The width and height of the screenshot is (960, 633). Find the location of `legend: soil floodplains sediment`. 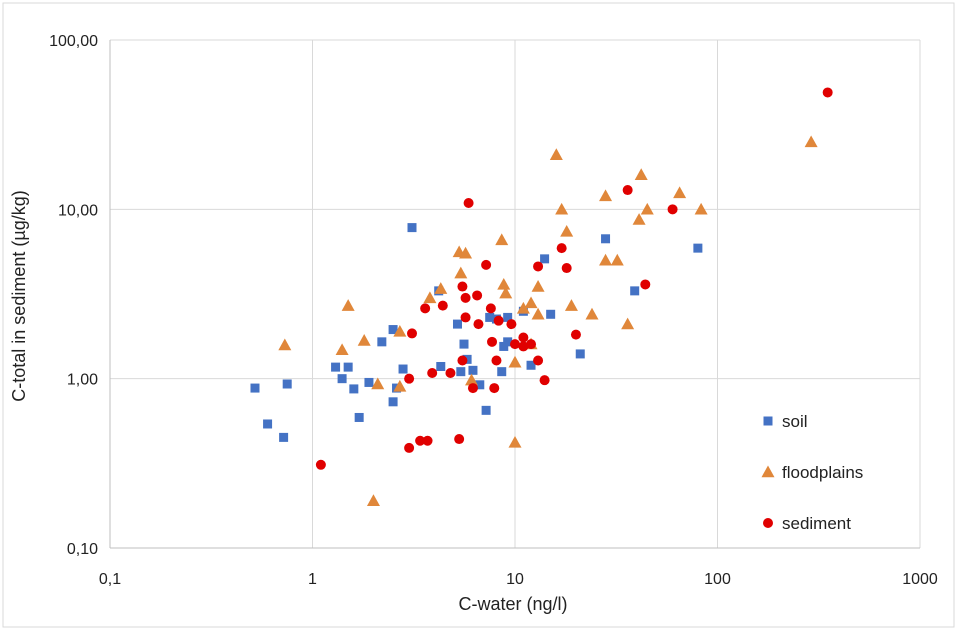

legend: soil floodplains sediment is located at coordinates (812, 472).